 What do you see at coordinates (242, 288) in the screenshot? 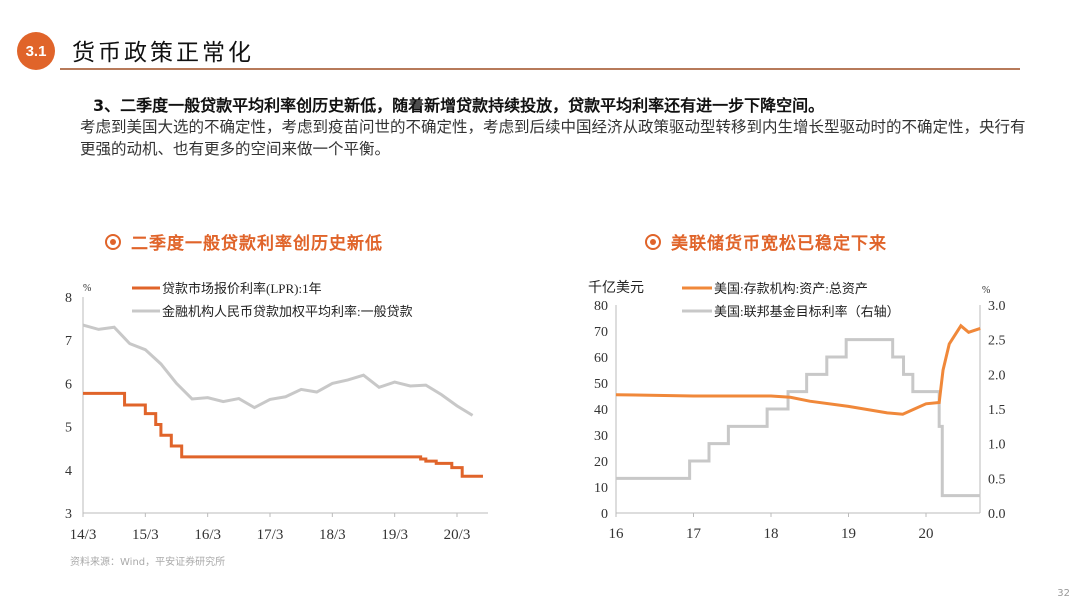
I see `legend-label: 贷款市场报价利率(LPR):1年` at bounding box center [242, 288].